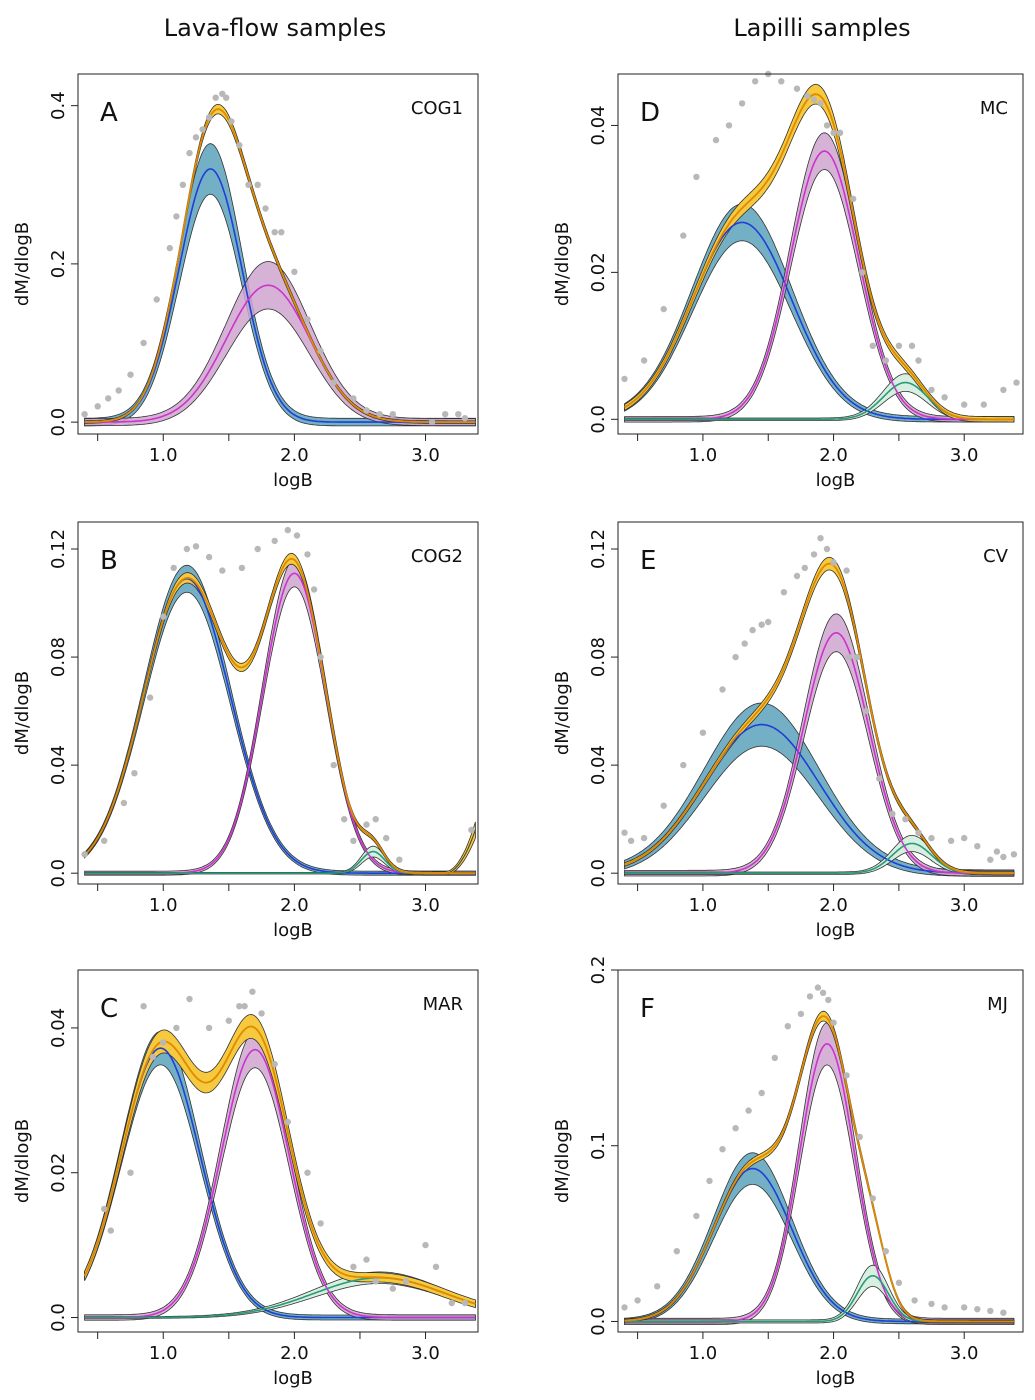 The height and width of the screenshot is (1400, 1035). What do you see at coordinates (58, 1028) in the screenshot?
I see `y-tick-label: 0.04` at bounding box center [58, 1028].